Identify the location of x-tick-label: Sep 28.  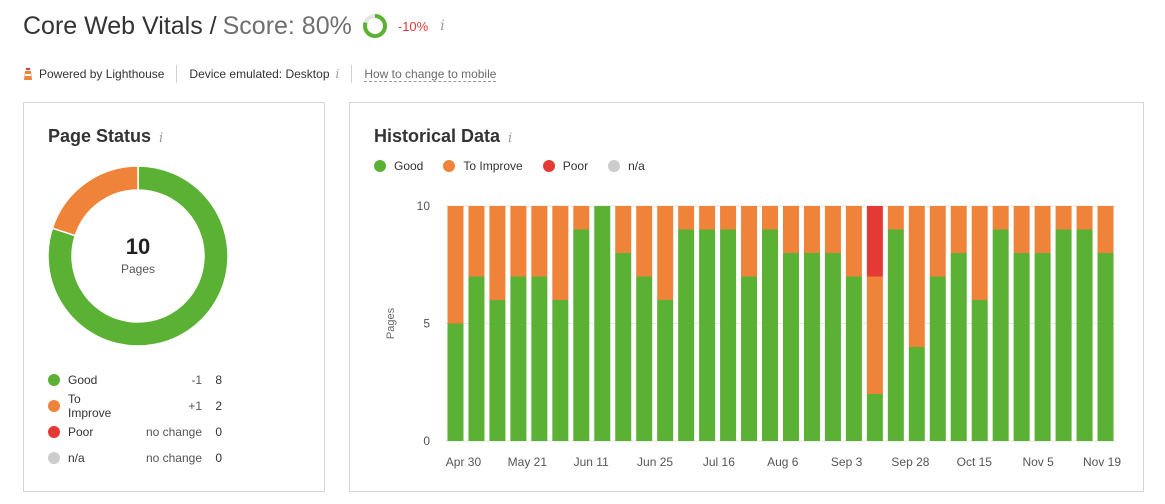
(910, 462).